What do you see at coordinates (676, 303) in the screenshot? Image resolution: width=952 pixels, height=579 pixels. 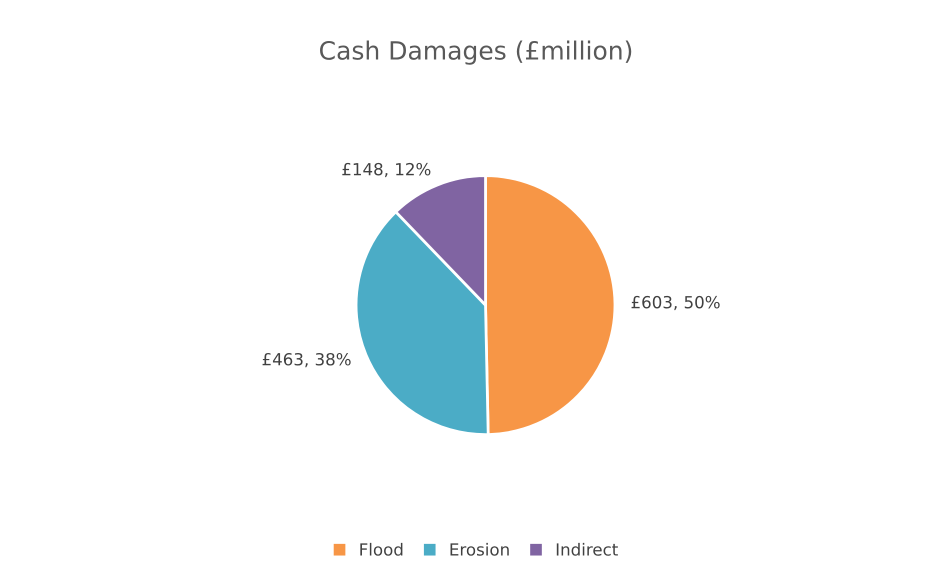 I see `data-label: £603, 50%` at bounding box center [676, 303].